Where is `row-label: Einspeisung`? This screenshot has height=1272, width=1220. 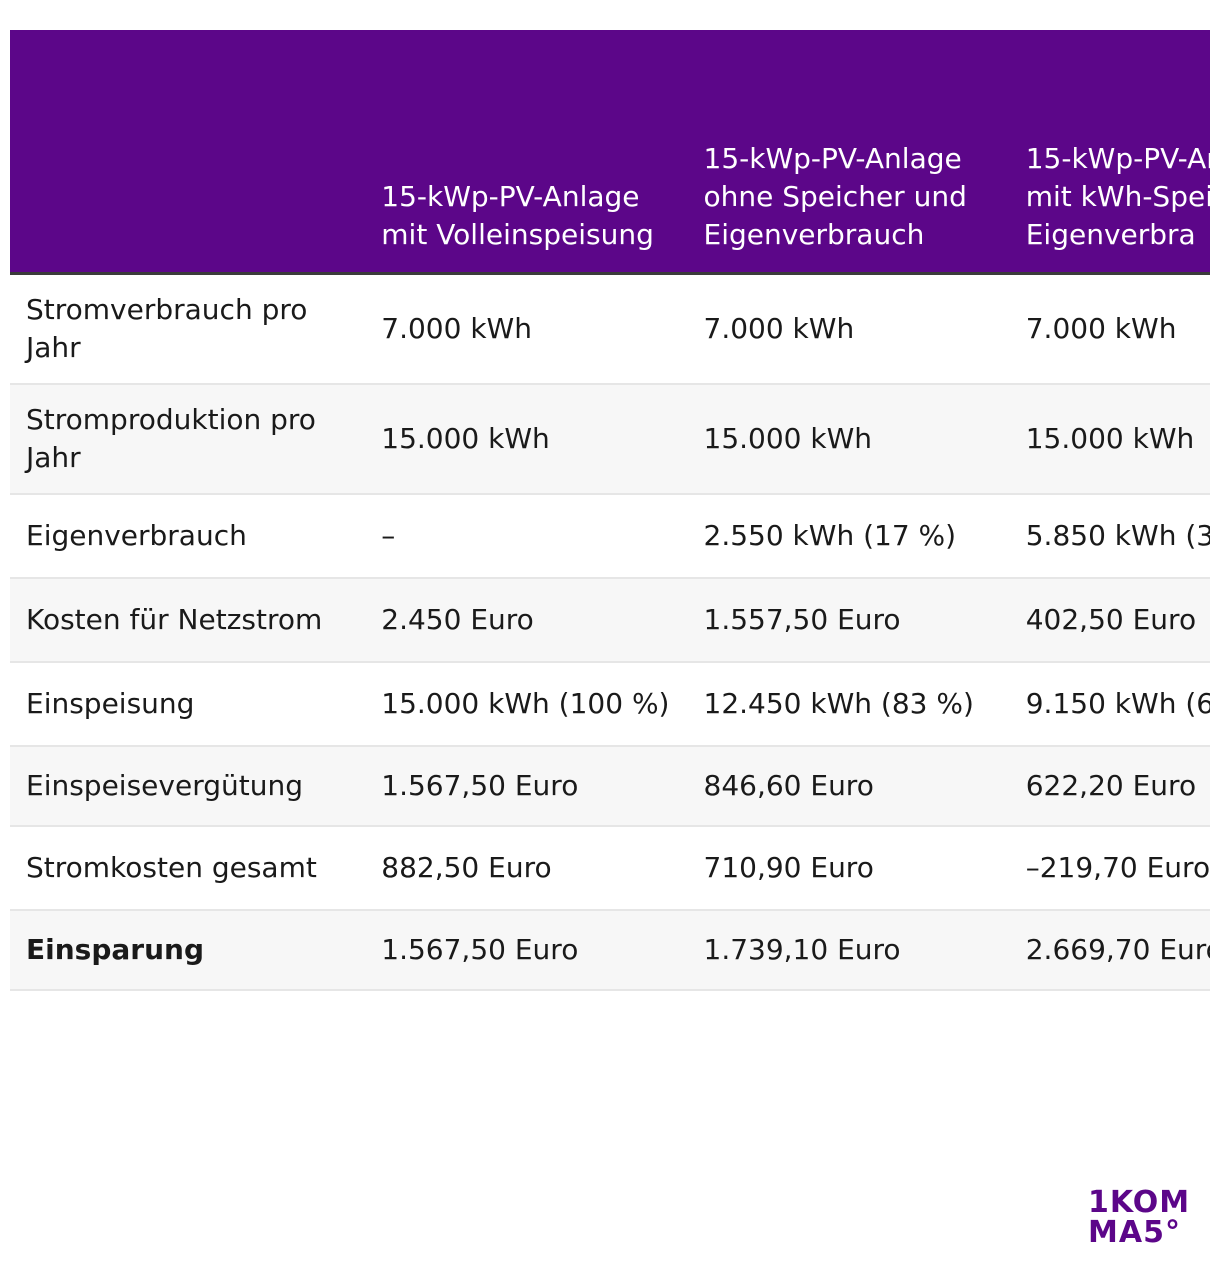
row-label: Einspeisung is located at coordinates (188, 704).